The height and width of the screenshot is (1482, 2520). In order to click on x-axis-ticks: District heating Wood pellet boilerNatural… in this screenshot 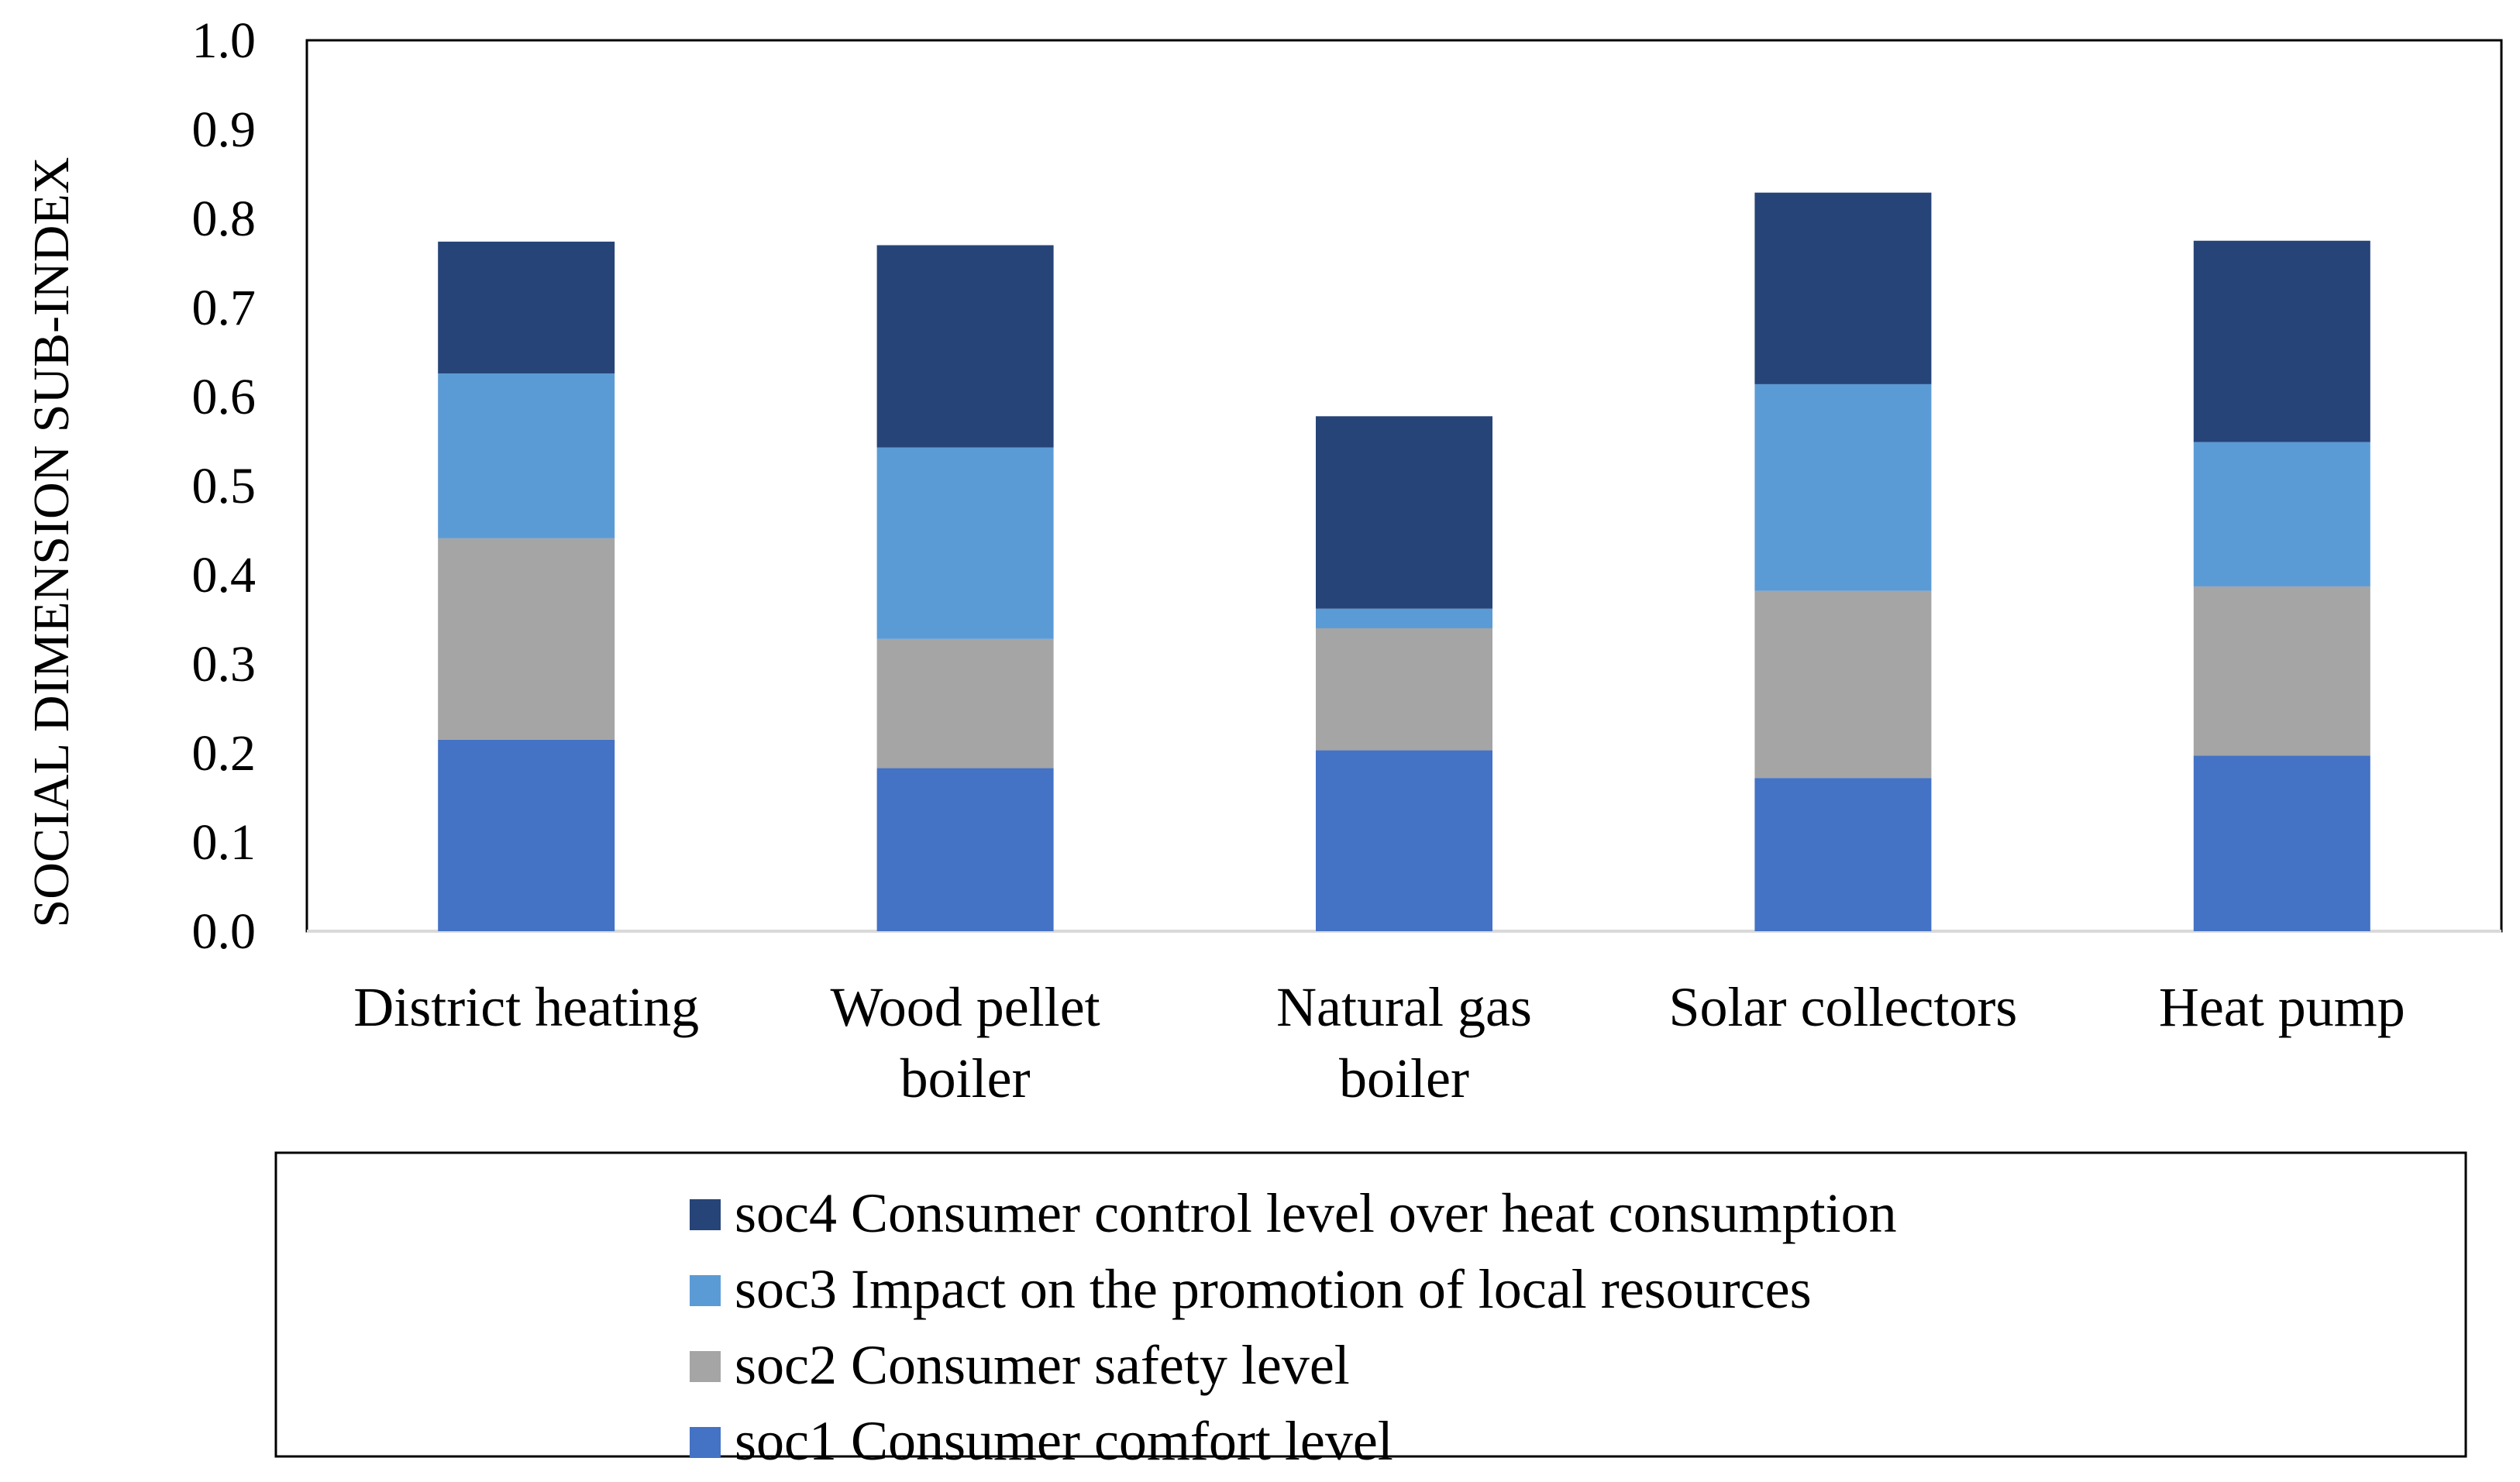, I will do `click(1379, 1042)`.